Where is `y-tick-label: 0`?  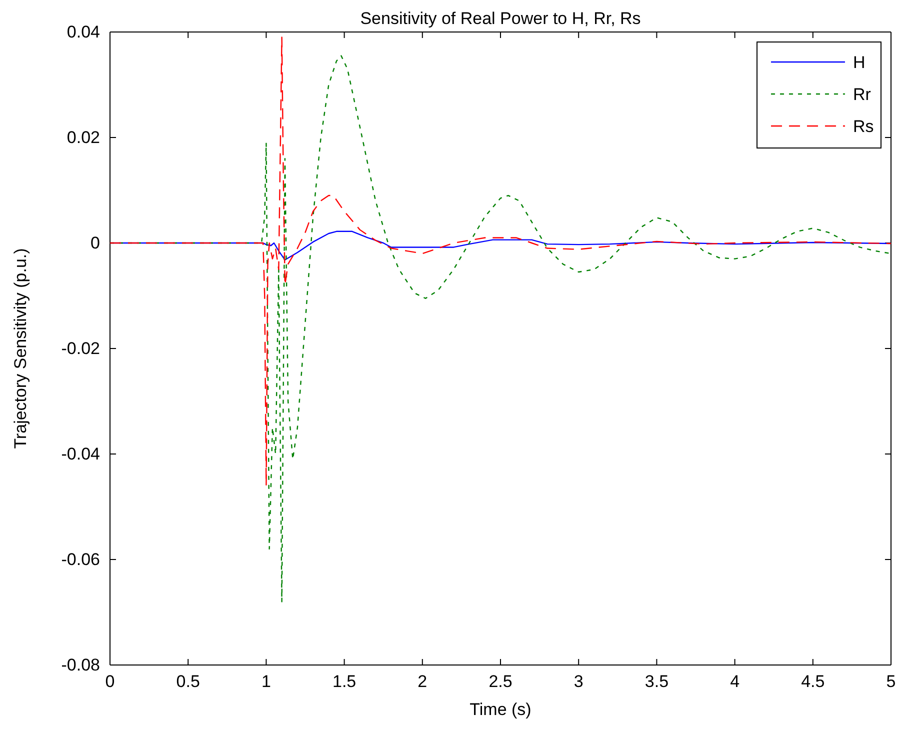
y-tick-label: 0 is located at coordinates (95, 242).